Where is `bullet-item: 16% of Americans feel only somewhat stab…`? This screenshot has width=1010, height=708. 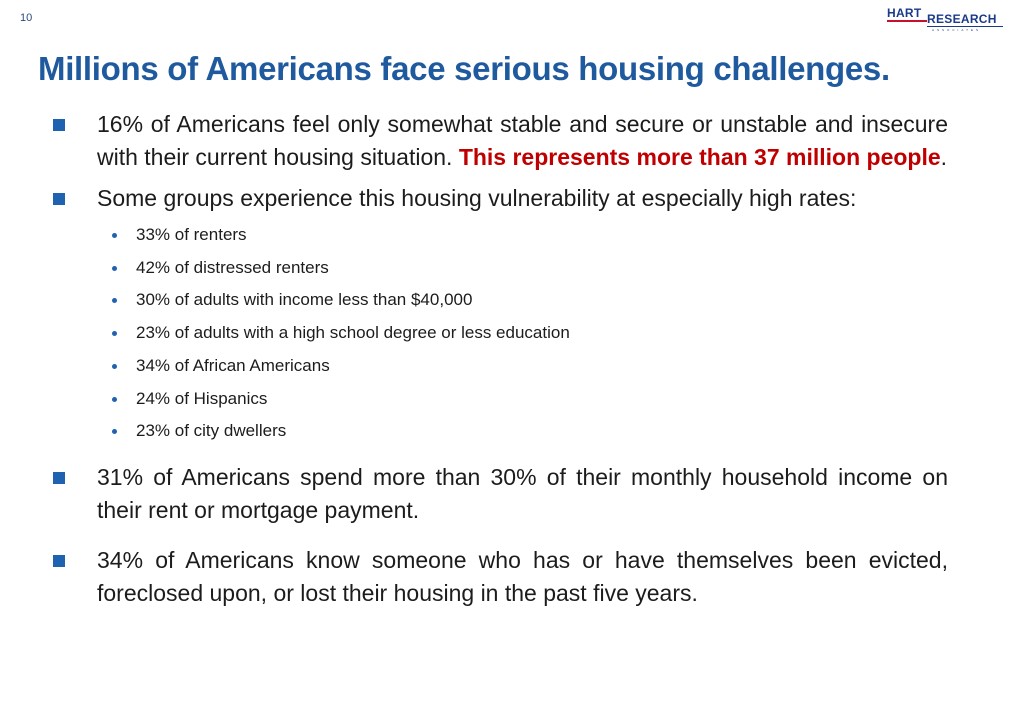
bullet-item: 16% of Americans feel only somewhat stab… is located at coordinates (498, 141).